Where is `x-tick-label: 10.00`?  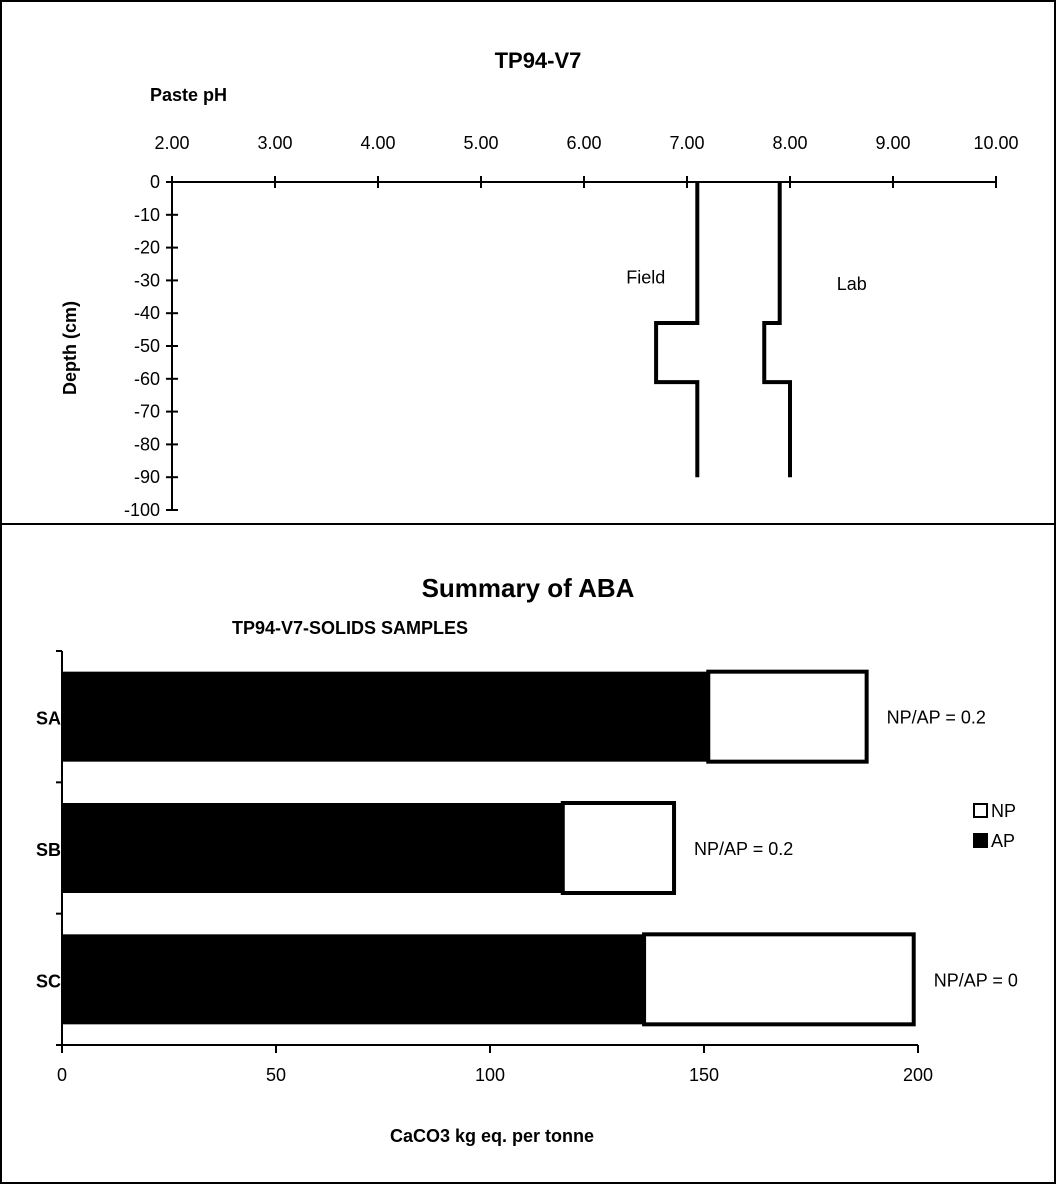 x-tick-label: 10.00 is located at coordinates (995, 143).